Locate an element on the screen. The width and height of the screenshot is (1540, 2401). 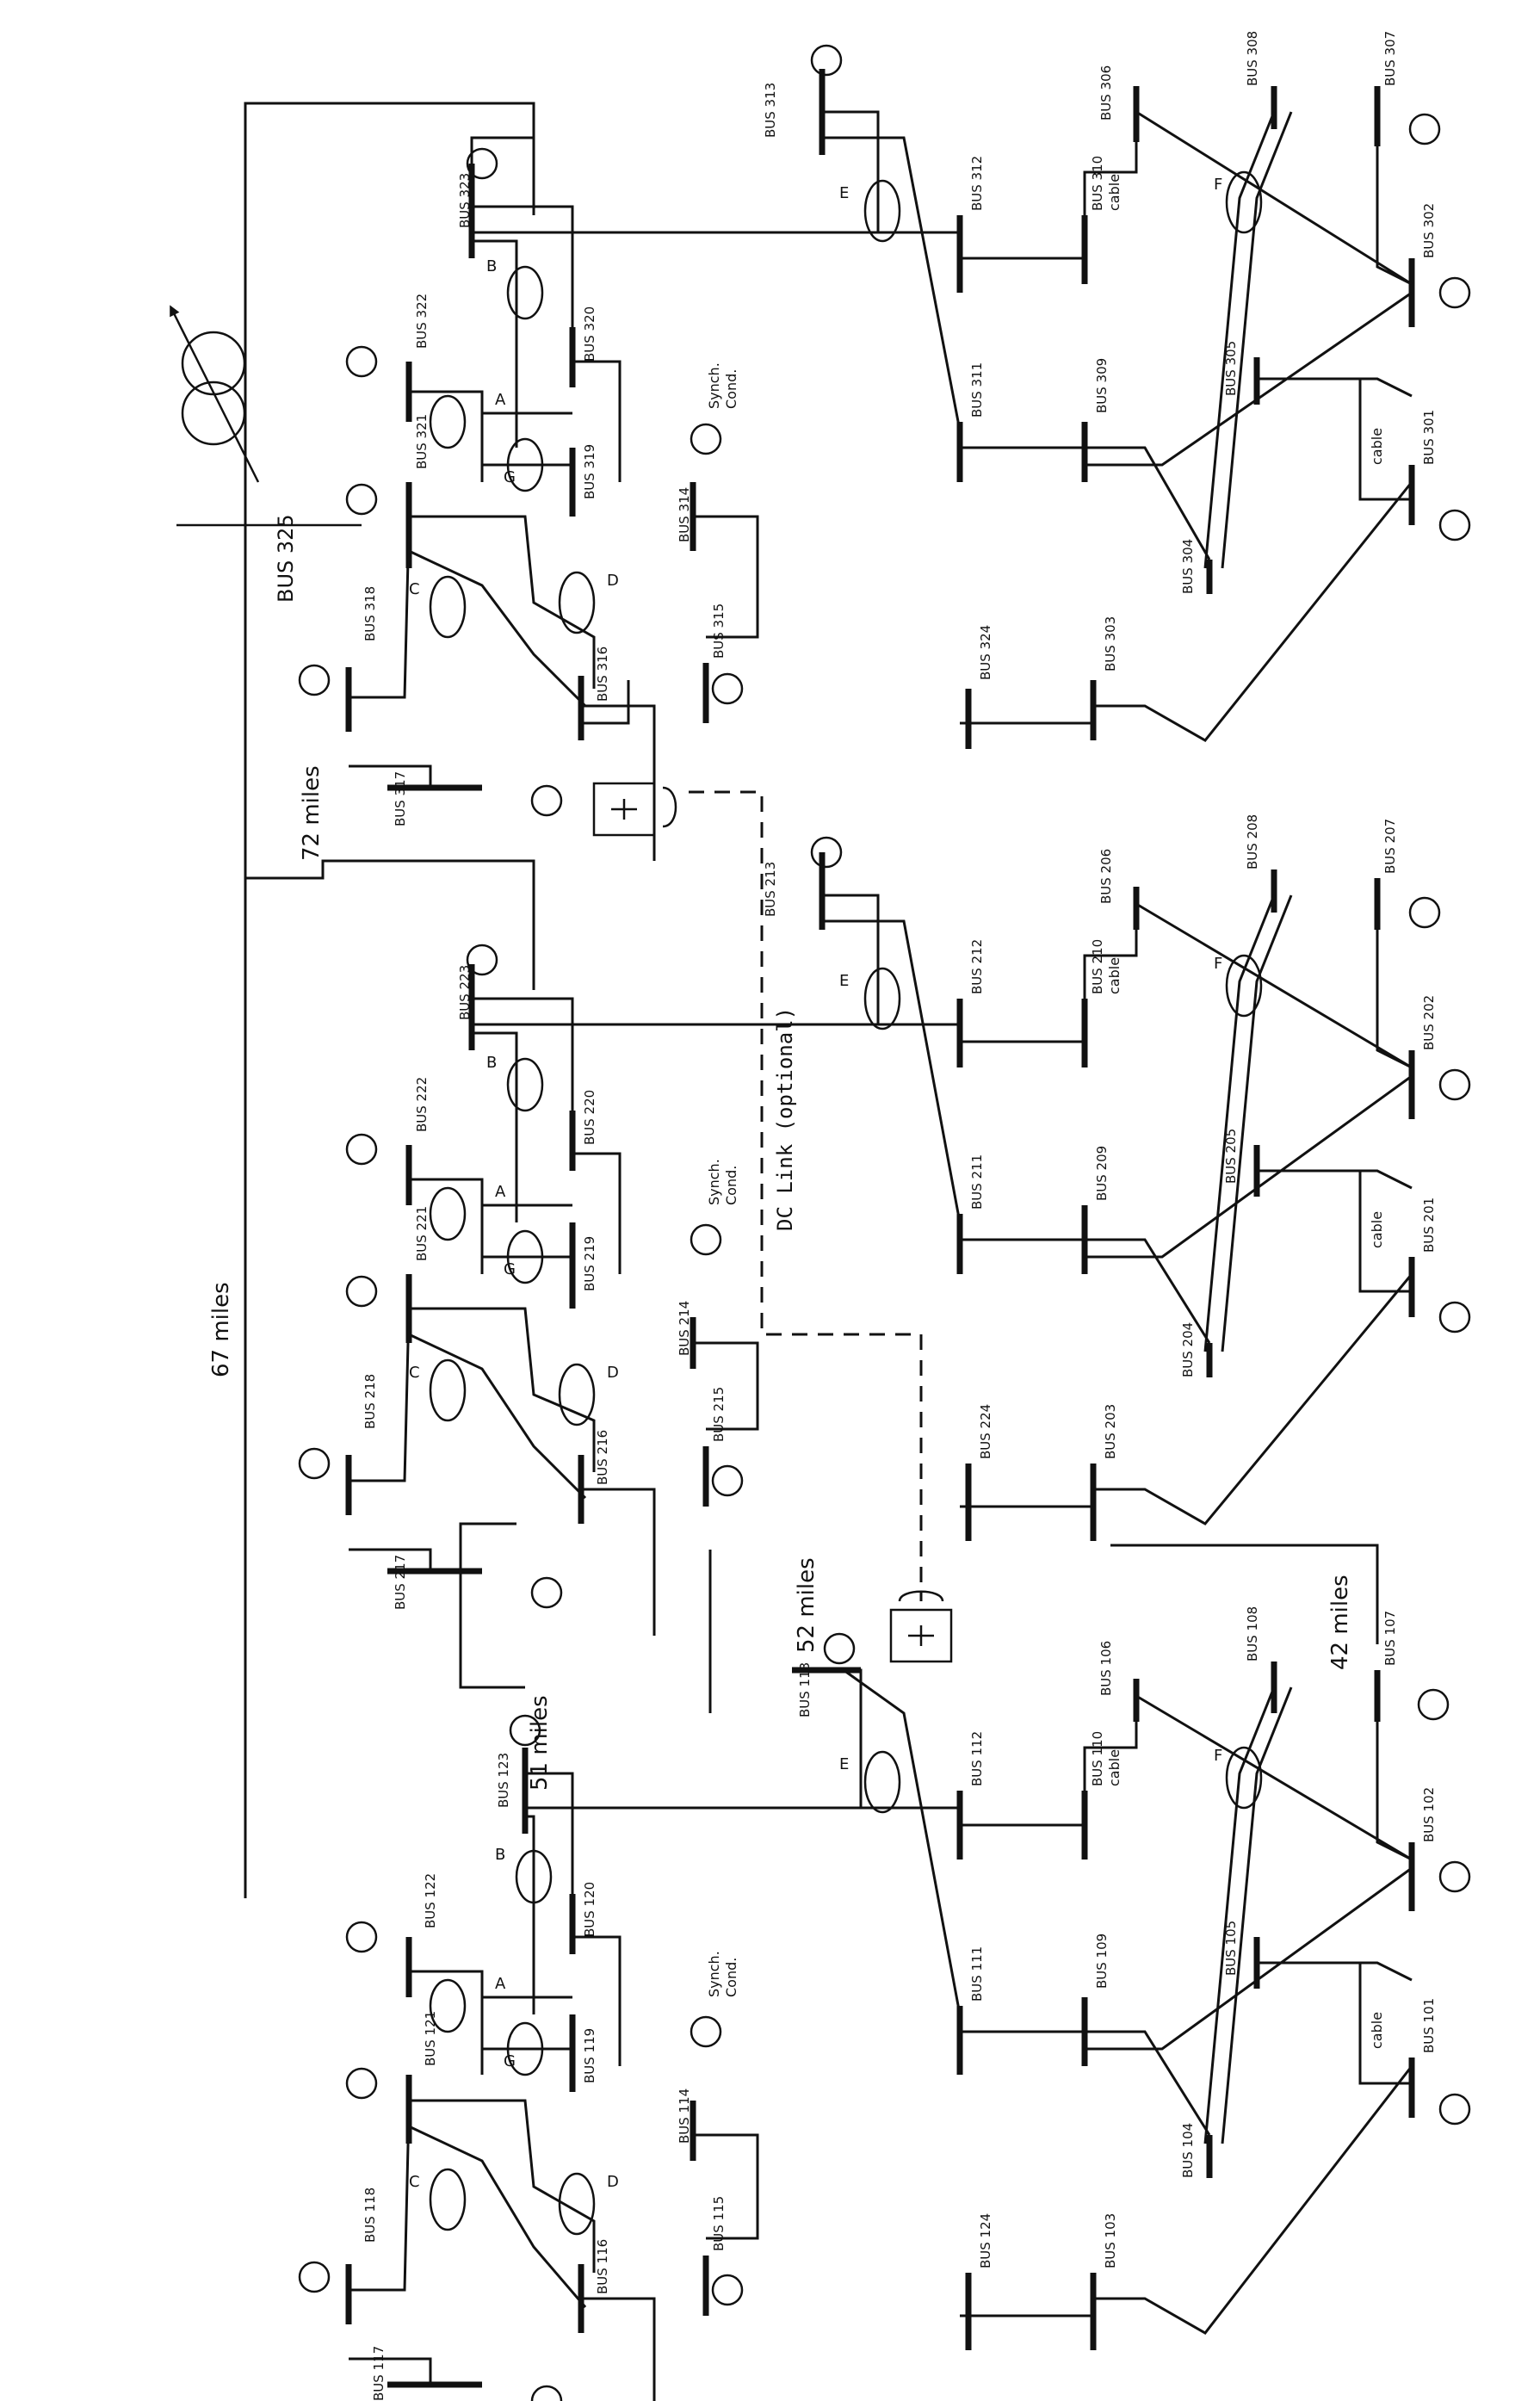
dc-converter-area3-icon is located at coordinates (634, 809).